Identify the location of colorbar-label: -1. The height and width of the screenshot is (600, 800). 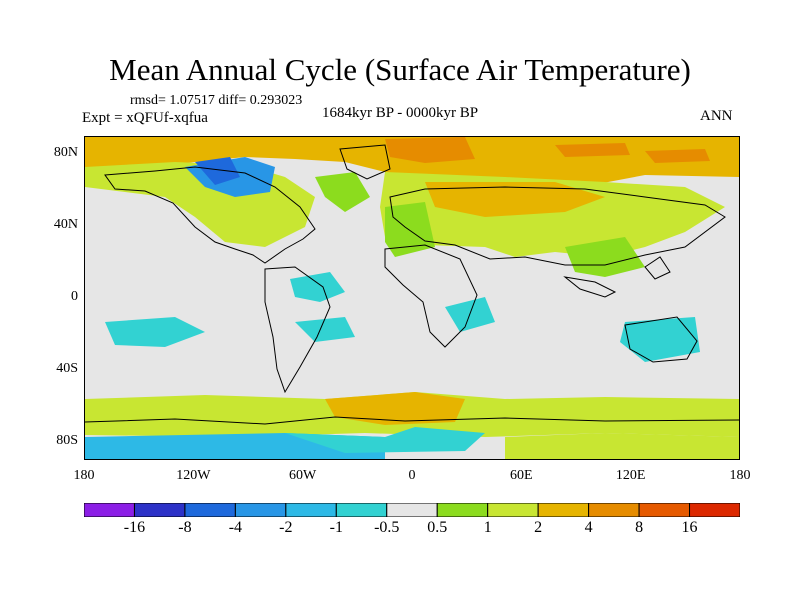
(336, 527).